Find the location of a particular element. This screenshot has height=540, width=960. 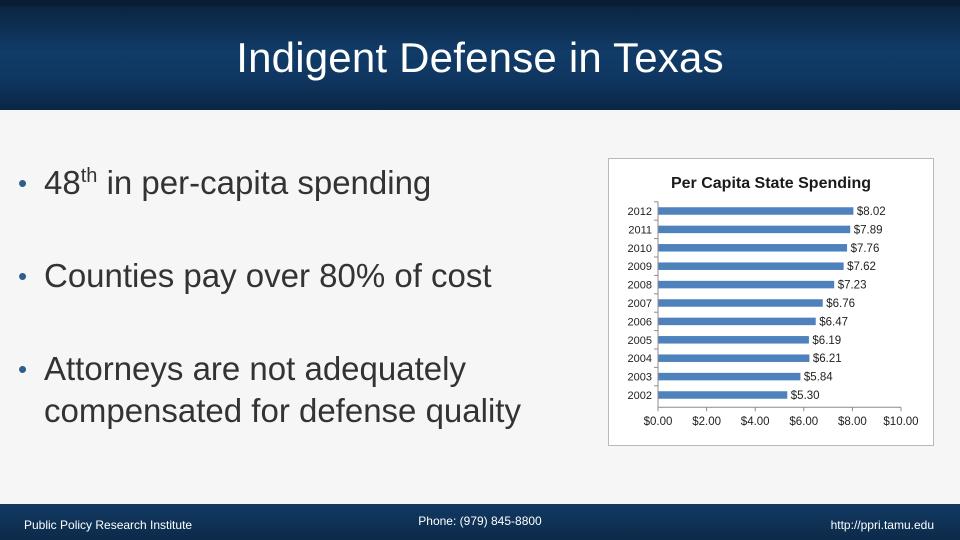

chart-x-tick-label: $4.00 is located at coordinates (755, 422).